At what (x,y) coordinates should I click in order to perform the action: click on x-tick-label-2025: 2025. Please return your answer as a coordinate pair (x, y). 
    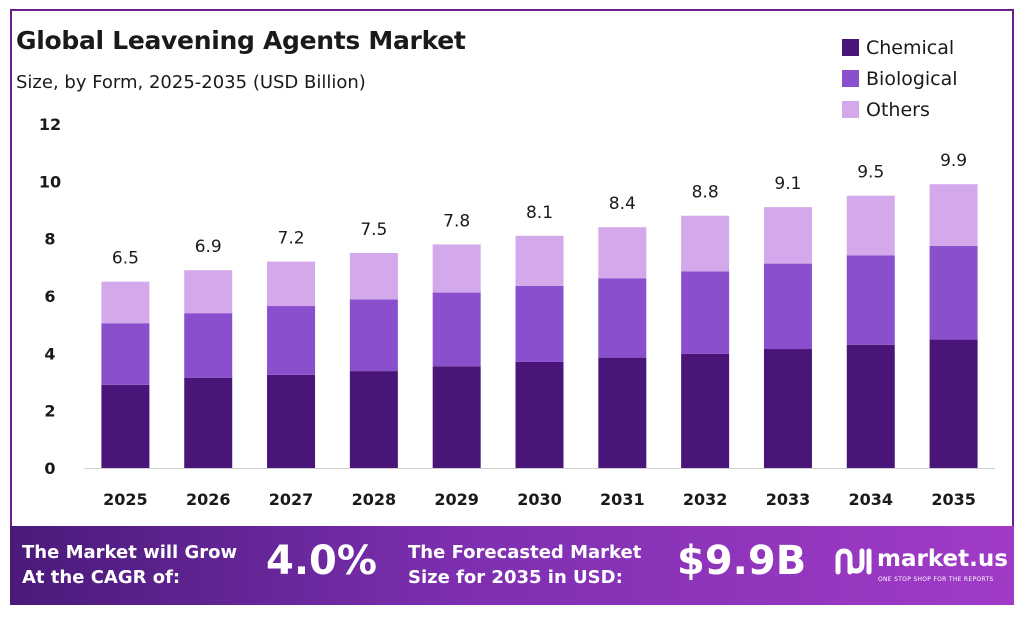
    Looking at the image, I should click on (125, 499).